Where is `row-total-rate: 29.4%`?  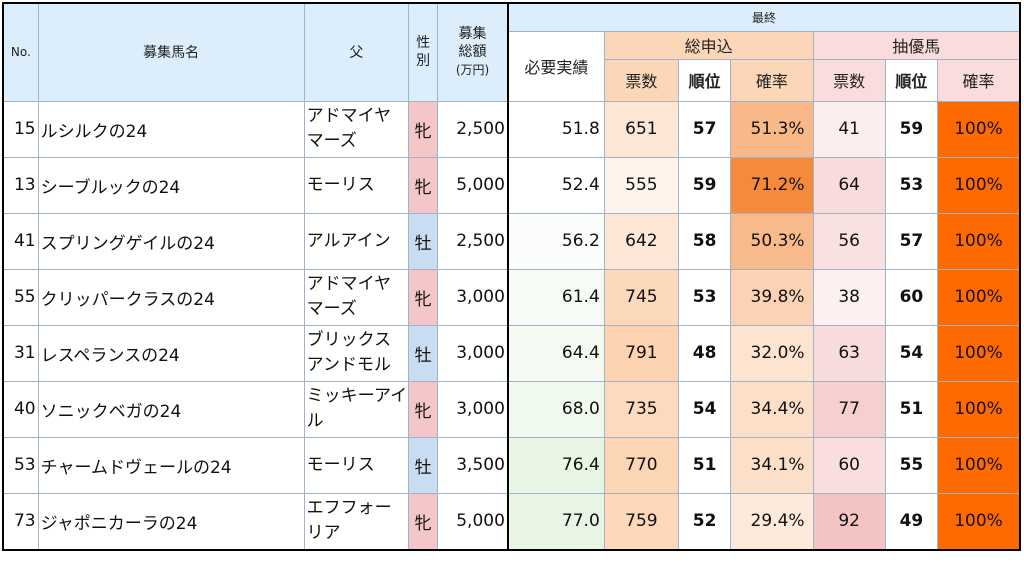 row-total-rate: 29.4% is located at coordinates (772, 521).